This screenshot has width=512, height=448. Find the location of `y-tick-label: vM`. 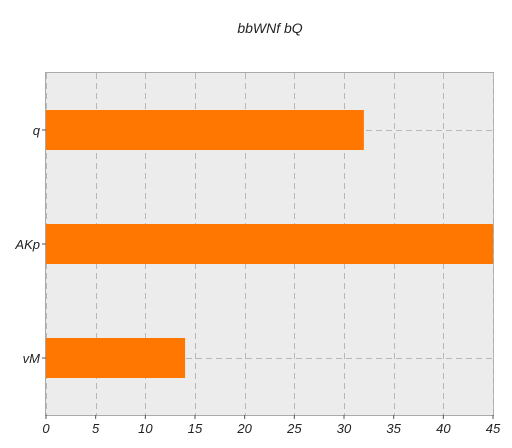

y-tick-label: vM is located at coordinates (32, 358).